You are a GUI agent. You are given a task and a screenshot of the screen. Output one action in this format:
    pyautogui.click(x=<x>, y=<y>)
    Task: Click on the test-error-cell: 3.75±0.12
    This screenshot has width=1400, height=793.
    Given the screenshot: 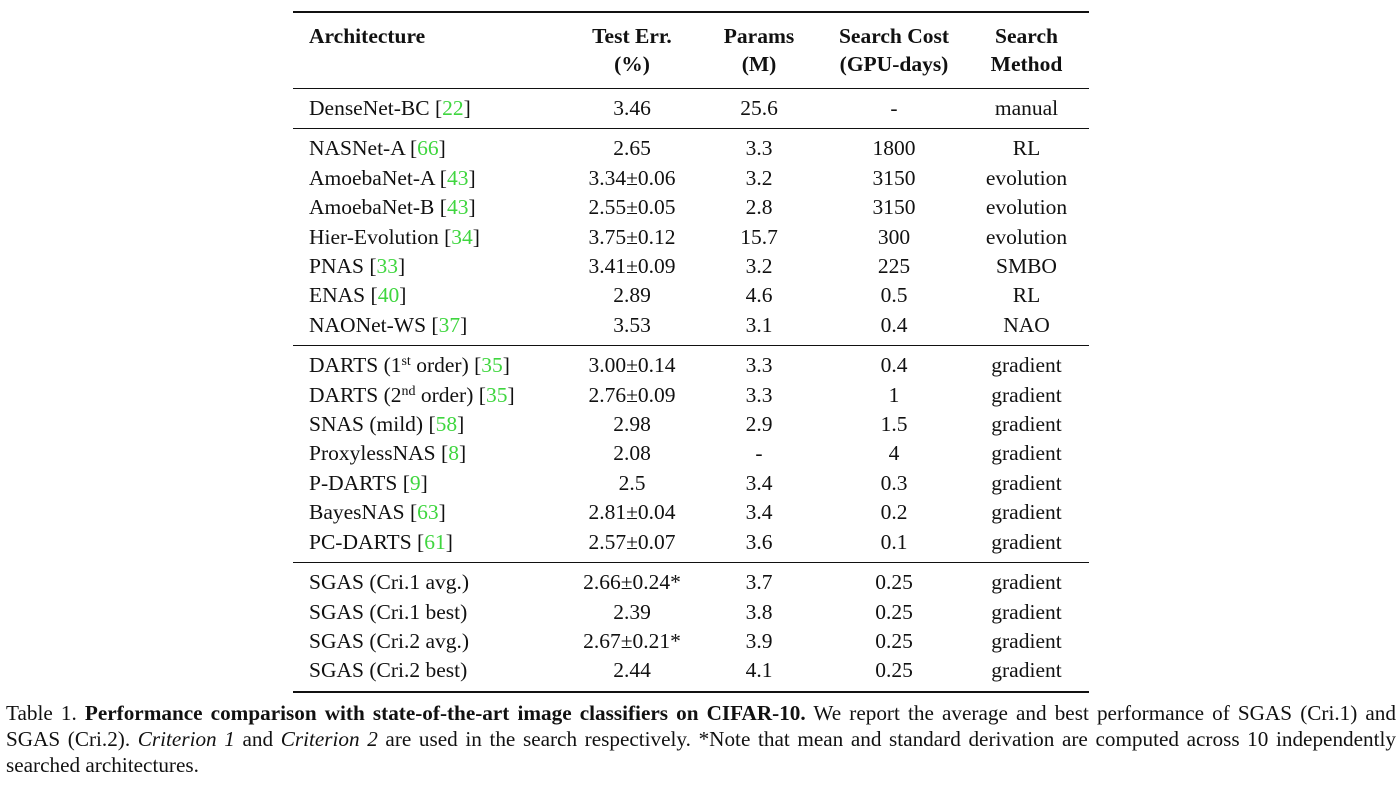 What is the action you would take?
    pyautogui.click(x=632, y=236)
    